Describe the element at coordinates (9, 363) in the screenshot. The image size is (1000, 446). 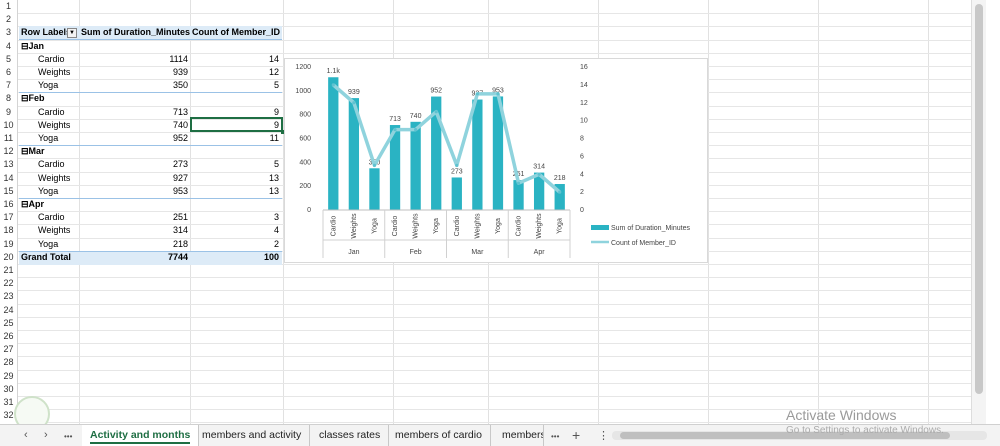
I see `row-number: 28` at that location.